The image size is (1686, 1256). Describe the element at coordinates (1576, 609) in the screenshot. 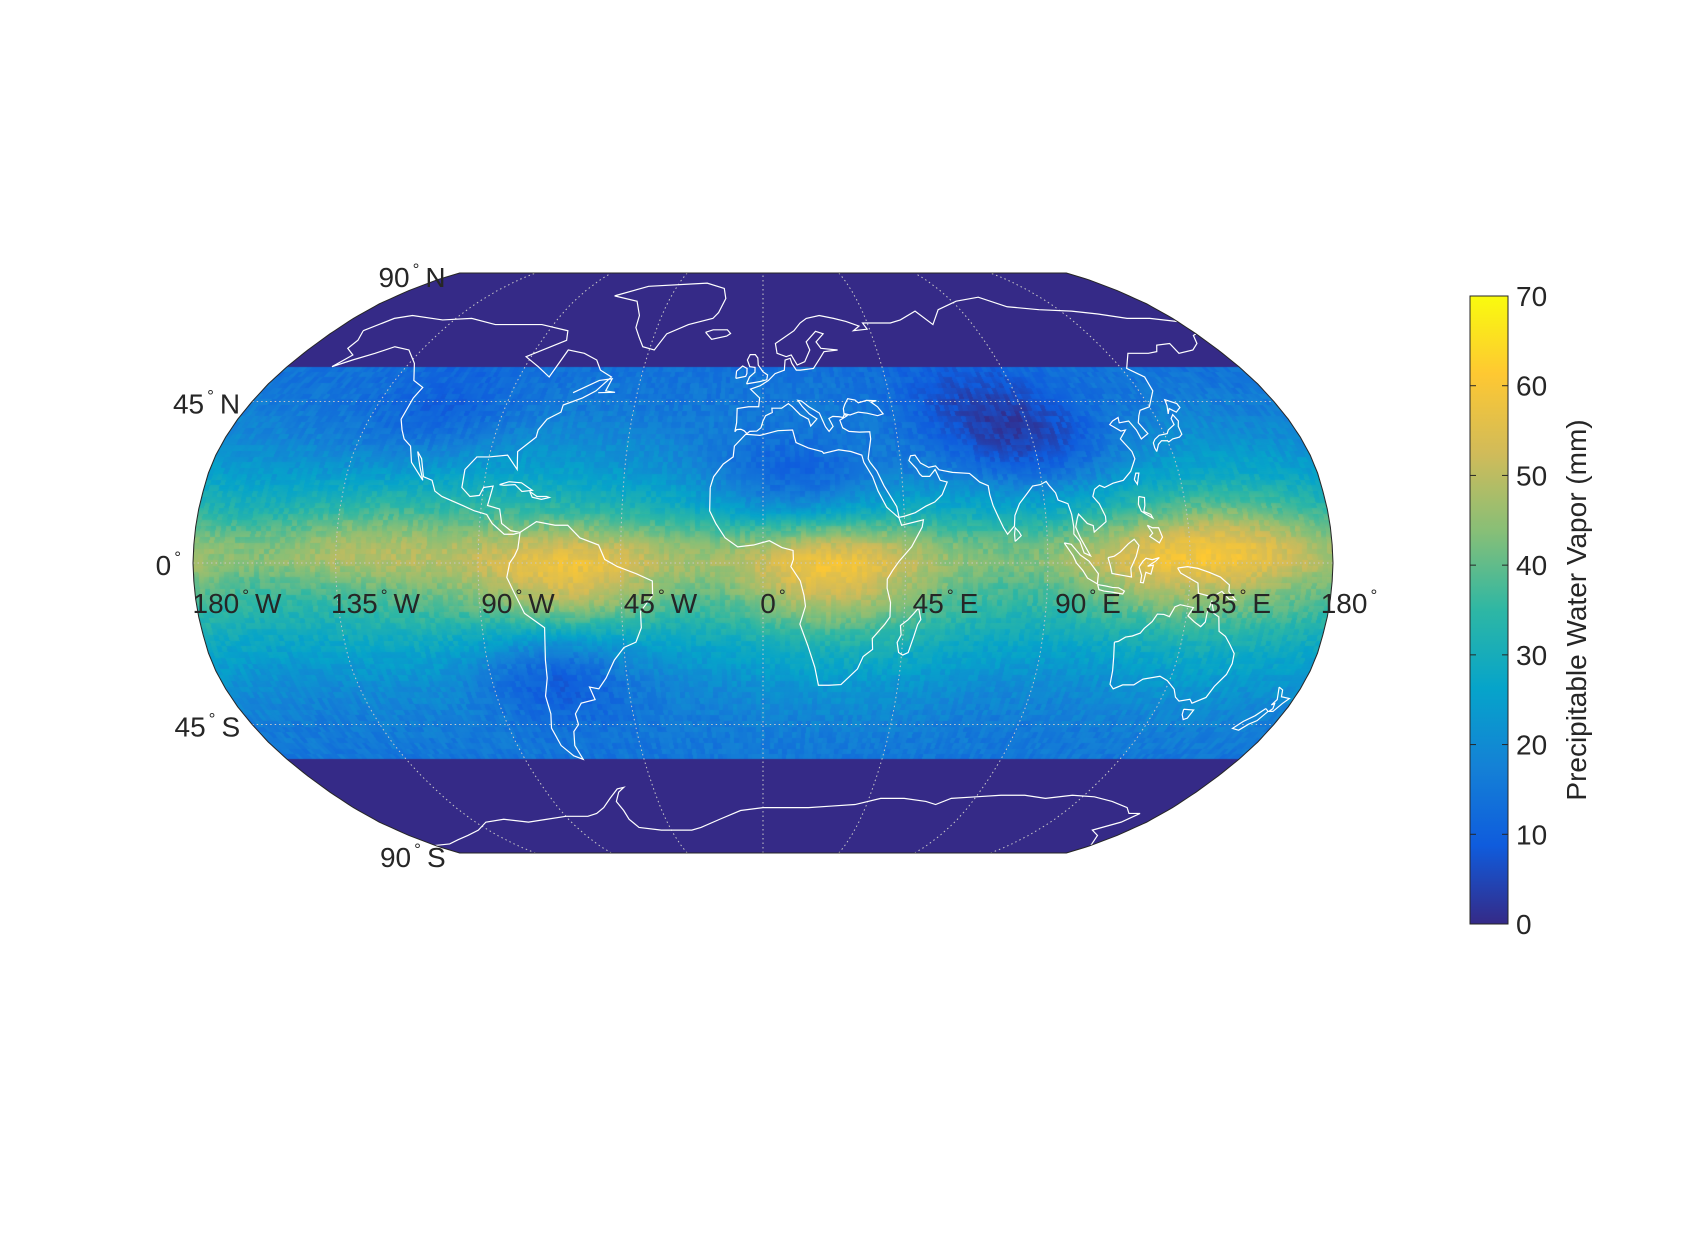

I see `colorbar-label: Precipitable Water Vapor (mm)` at that location.